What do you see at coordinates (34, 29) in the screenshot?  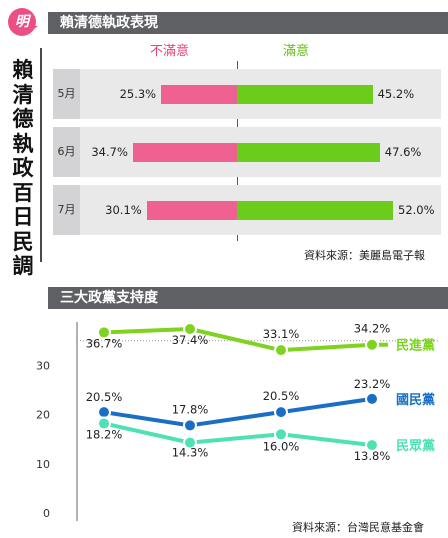 I see `logo-tail-shape` at bounding box center [34, 29].